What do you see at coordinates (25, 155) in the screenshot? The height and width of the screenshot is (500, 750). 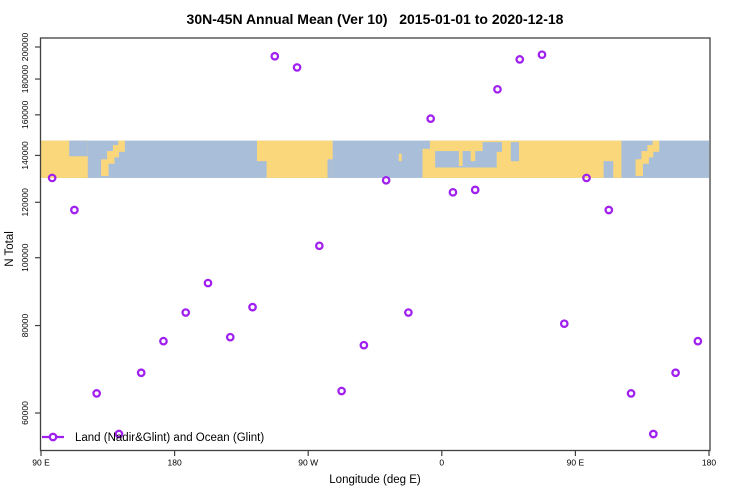 I see `y-tick-label: 140000` at bounding box center [25, 155].